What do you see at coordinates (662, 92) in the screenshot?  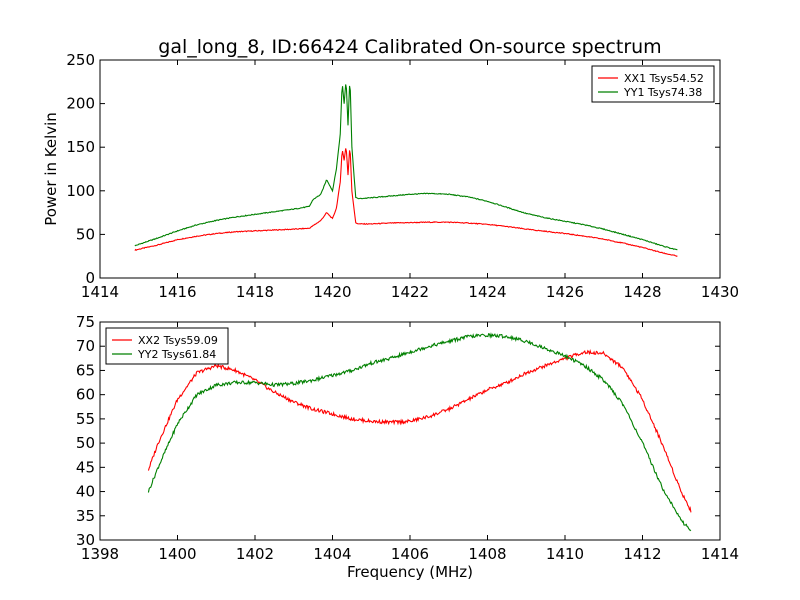 I see `top-legend-label-2: YY1 Tsys74.38` at bounding box center [662, 92].